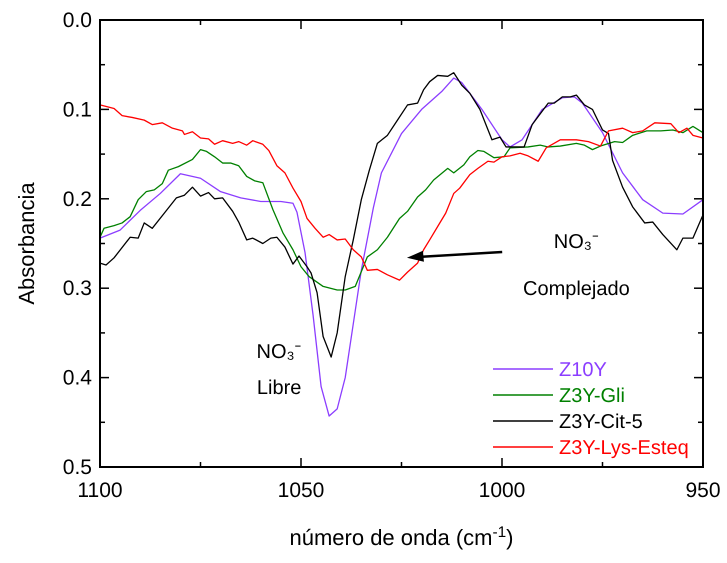 The height and width of the screenshot is (563, 727). Describe the element at coordinates (77, 199) in the screenshot. I see `y-tick-label: 0.2` at that location.